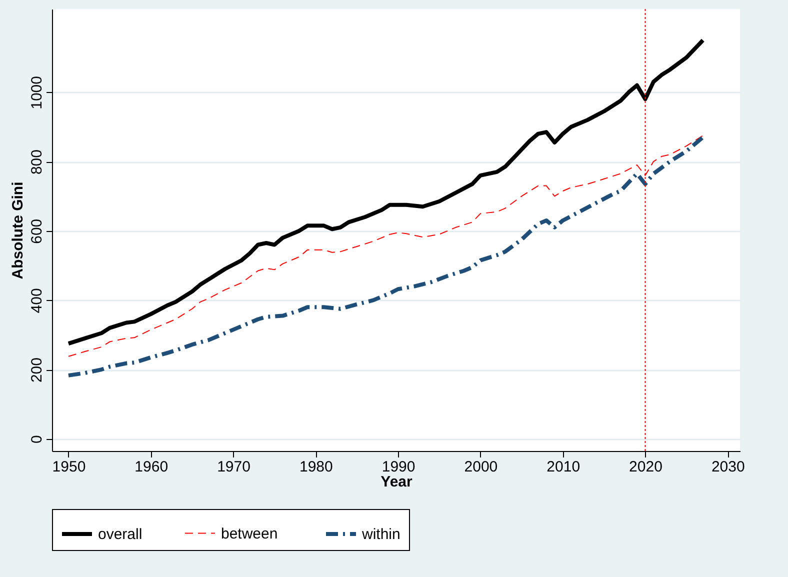 This screenshot has width=788, height=577. Describe the element at coordinates (645, 467) in the screenshot. I see `x-tick-label: 2020` at that location.